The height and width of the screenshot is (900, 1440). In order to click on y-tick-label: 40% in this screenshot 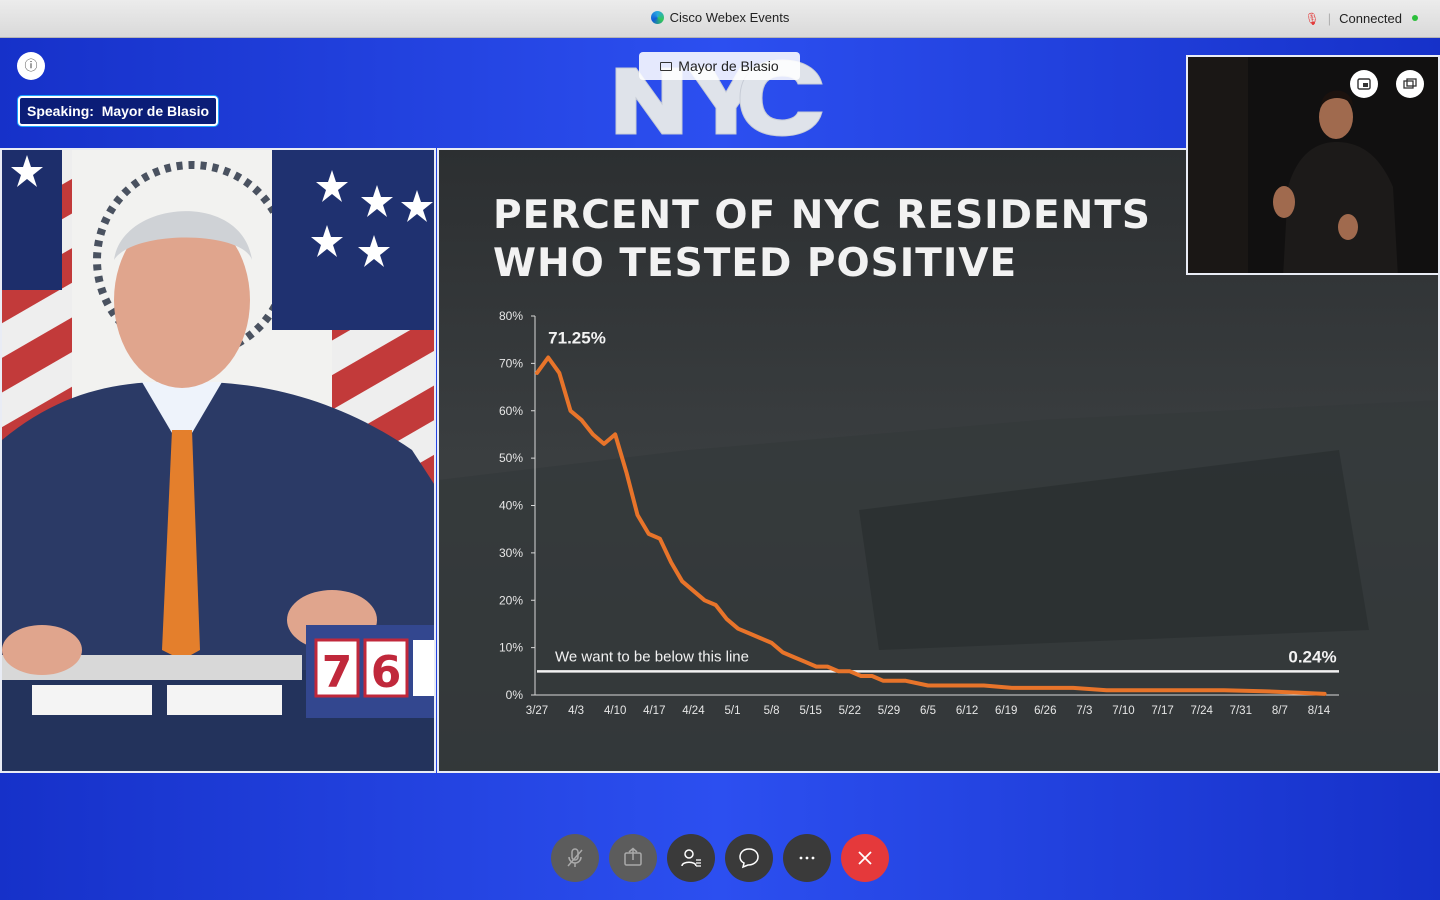, I will do `click(511, 506)`.